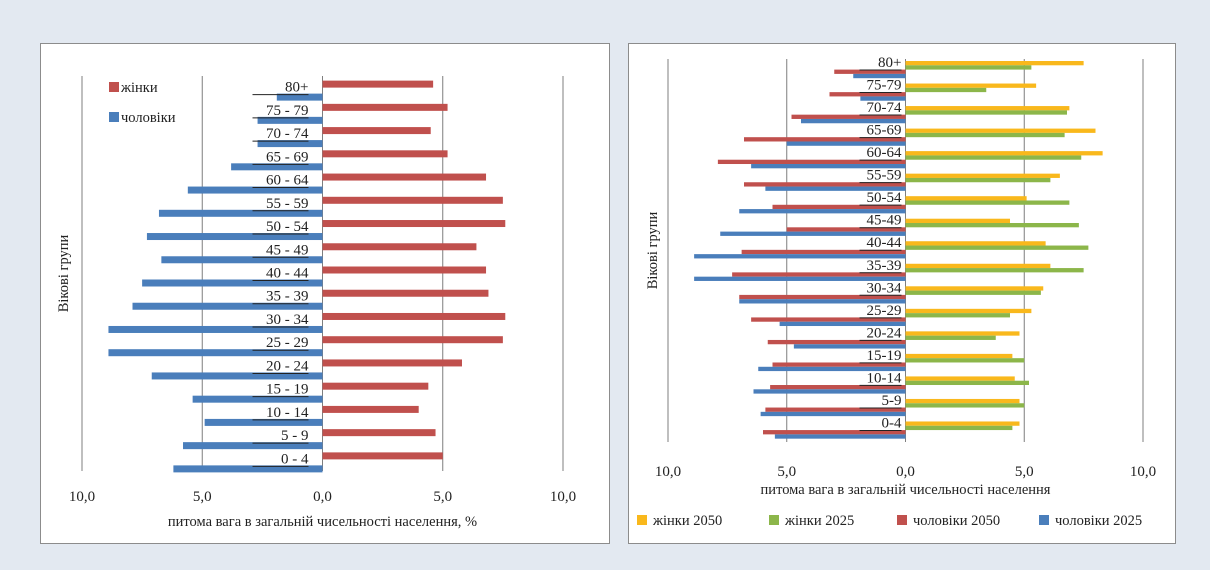 The image size is (1210, 570). Describe the element at coordinates (884, 131) in the screenshot. I see `category-label-3: 65-69` at that location.